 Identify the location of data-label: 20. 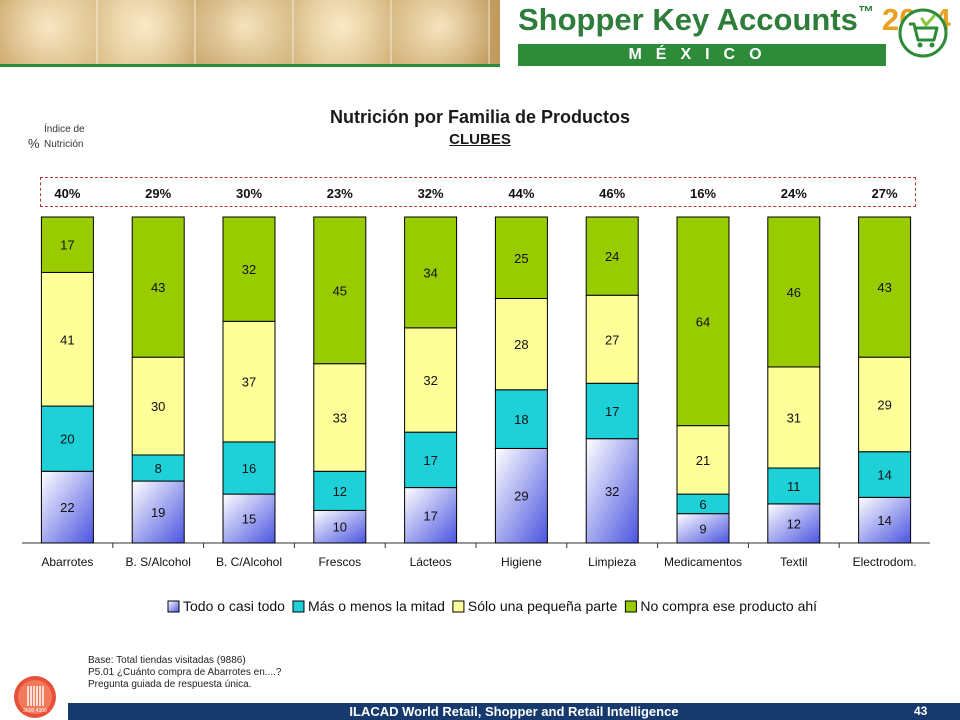
(67, 439).